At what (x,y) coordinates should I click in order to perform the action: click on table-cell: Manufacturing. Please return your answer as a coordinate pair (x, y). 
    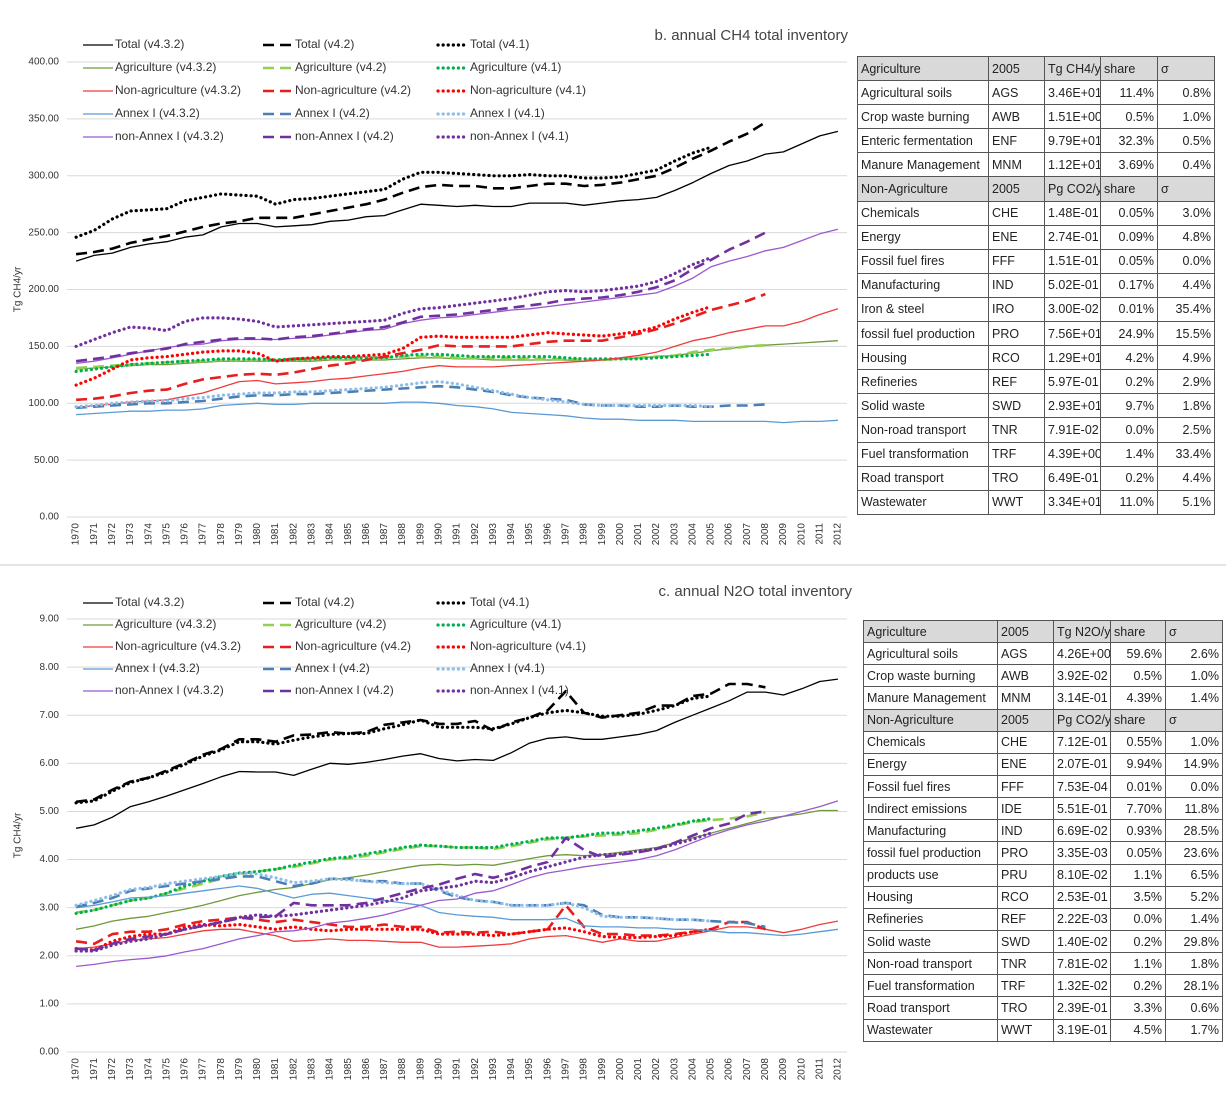
    Looking at the image, I should click on (923, 285).